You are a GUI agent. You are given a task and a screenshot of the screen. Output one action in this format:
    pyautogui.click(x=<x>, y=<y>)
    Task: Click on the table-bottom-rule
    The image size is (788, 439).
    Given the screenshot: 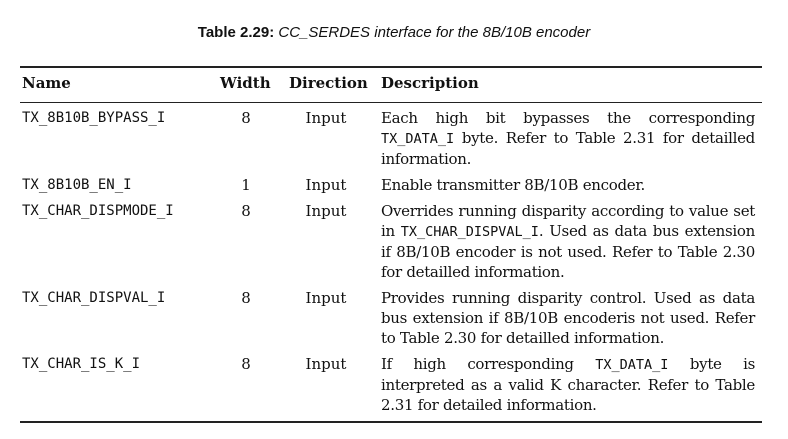 What is the action you would take?
    pyautogui.click(x=391, y=422)
    